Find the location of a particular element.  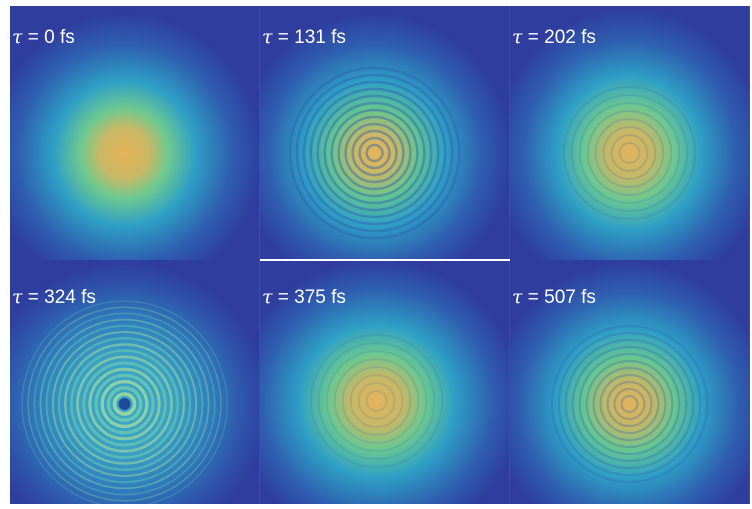

delay-label: τ = 324 fs is located at coordinates (54, 297).